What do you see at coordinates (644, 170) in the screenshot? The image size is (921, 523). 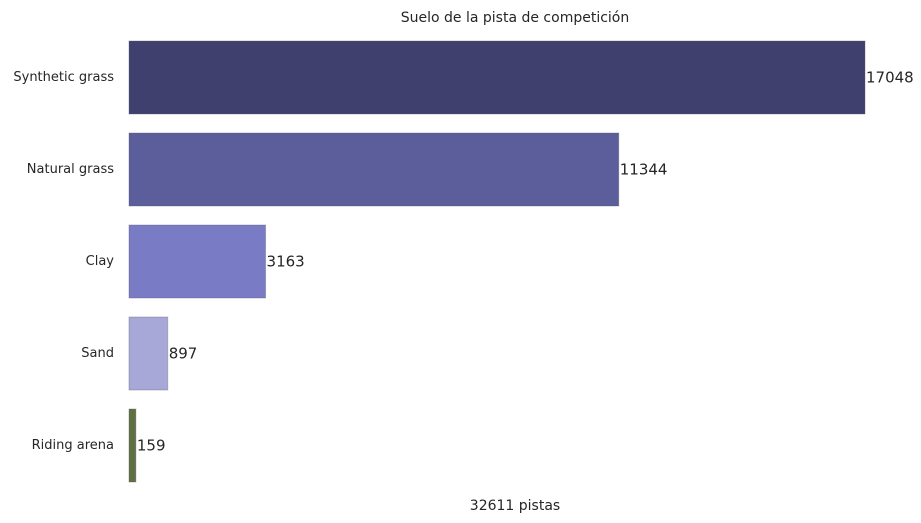 I see `value-label-natural-grass: 11344` at bounding box center [644, 170].